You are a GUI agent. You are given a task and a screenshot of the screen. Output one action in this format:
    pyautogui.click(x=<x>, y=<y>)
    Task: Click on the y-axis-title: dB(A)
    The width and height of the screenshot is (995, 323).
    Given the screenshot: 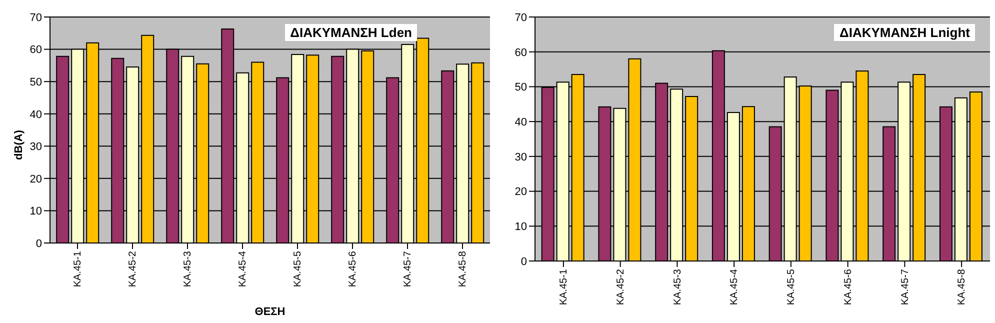 What is the action you would take?
    pyautogui.click(x=18, y=145)
    